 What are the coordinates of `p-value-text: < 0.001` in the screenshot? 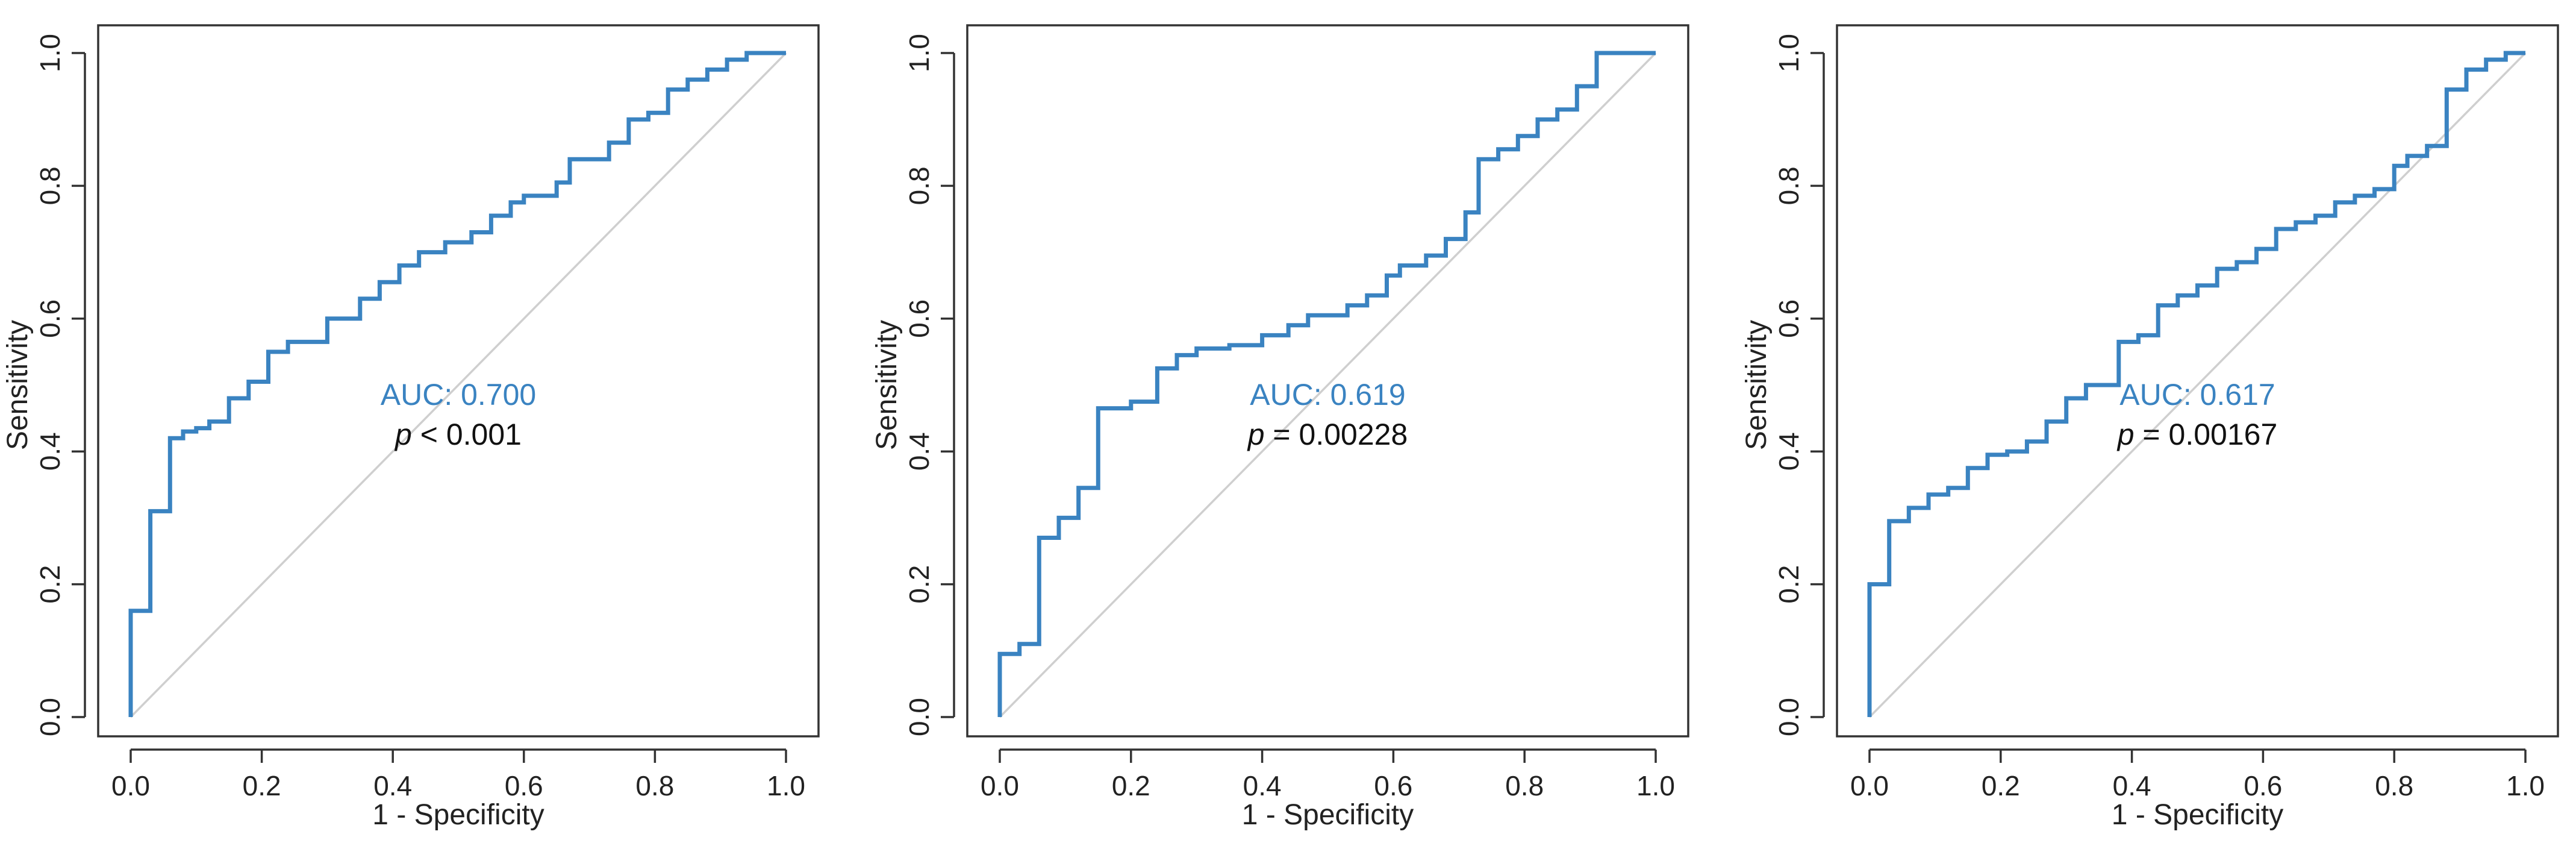 It's located at (467, 434).